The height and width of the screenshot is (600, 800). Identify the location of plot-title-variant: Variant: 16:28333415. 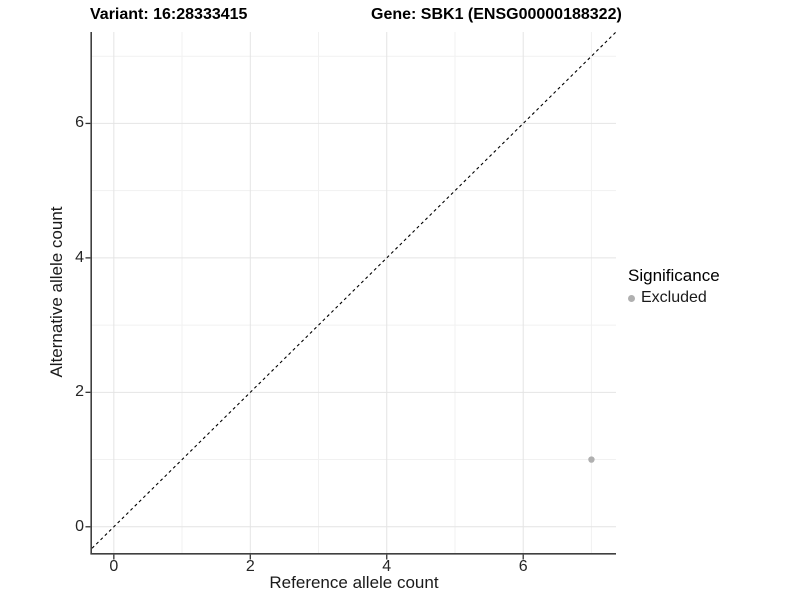
(169, 14).